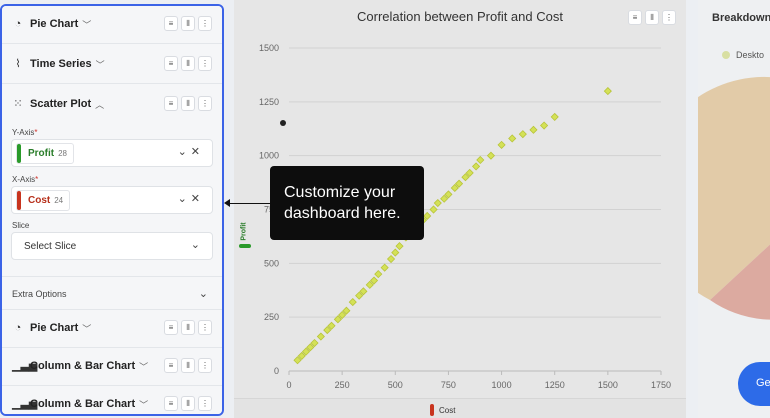 The image size is (770, 418). I want to click on x-tick-label: 1750, so click(661, 385).